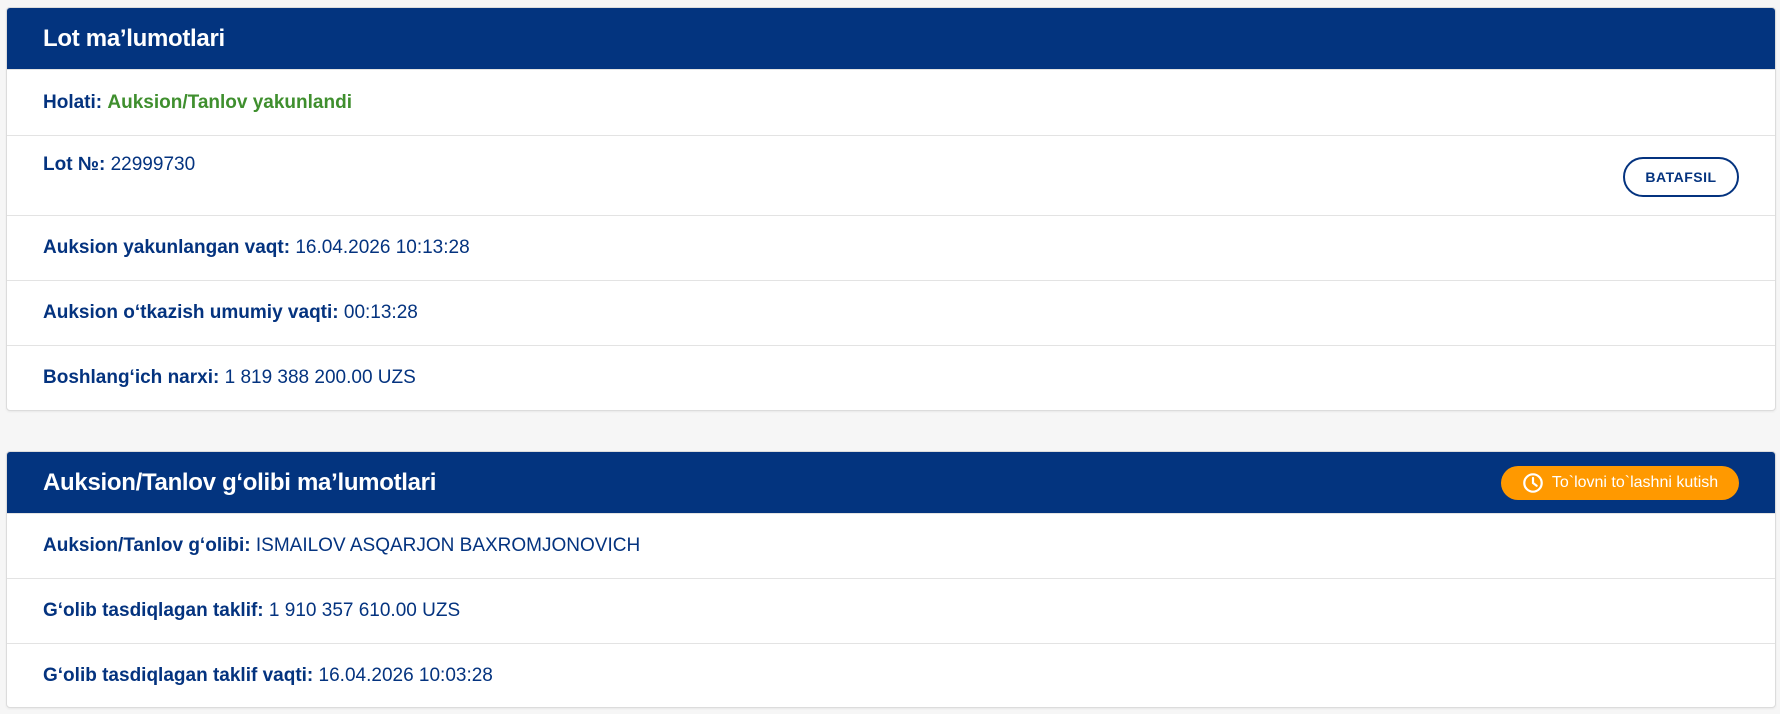 This screenshot has height=714, width=1780. Describe the element at coordinates (74, 164) in the screenshot. I see `lot-number-label: Lot №:` at that location.